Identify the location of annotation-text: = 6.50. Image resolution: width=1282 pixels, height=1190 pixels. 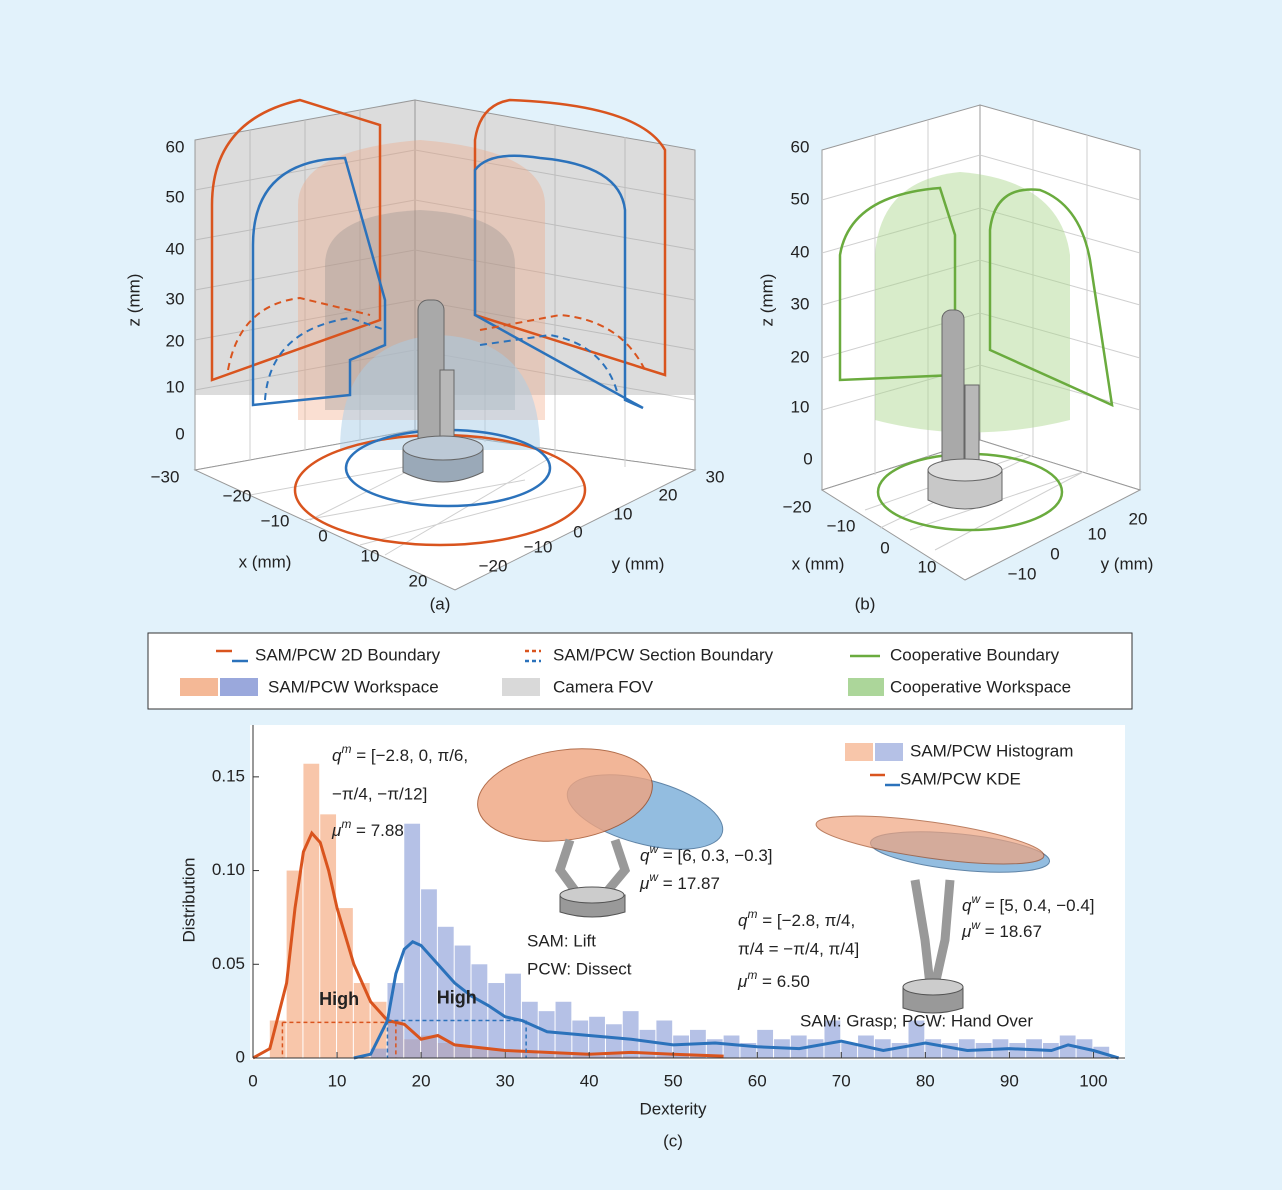
(783, 981).